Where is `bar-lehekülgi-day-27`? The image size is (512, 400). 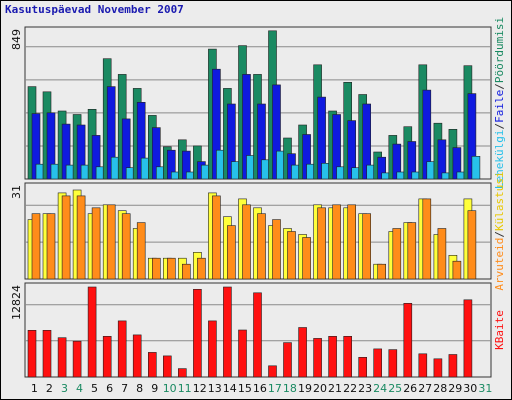
bar-lehekülgi-day-27 is located at coordinates (431, 170).